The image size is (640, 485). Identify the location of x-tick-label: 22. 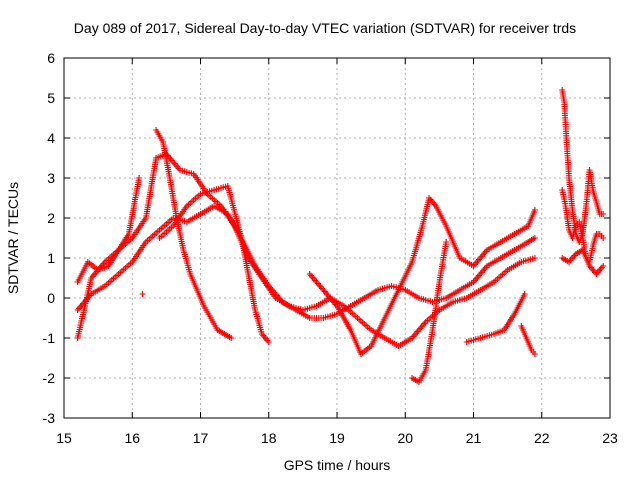
(542, 438).